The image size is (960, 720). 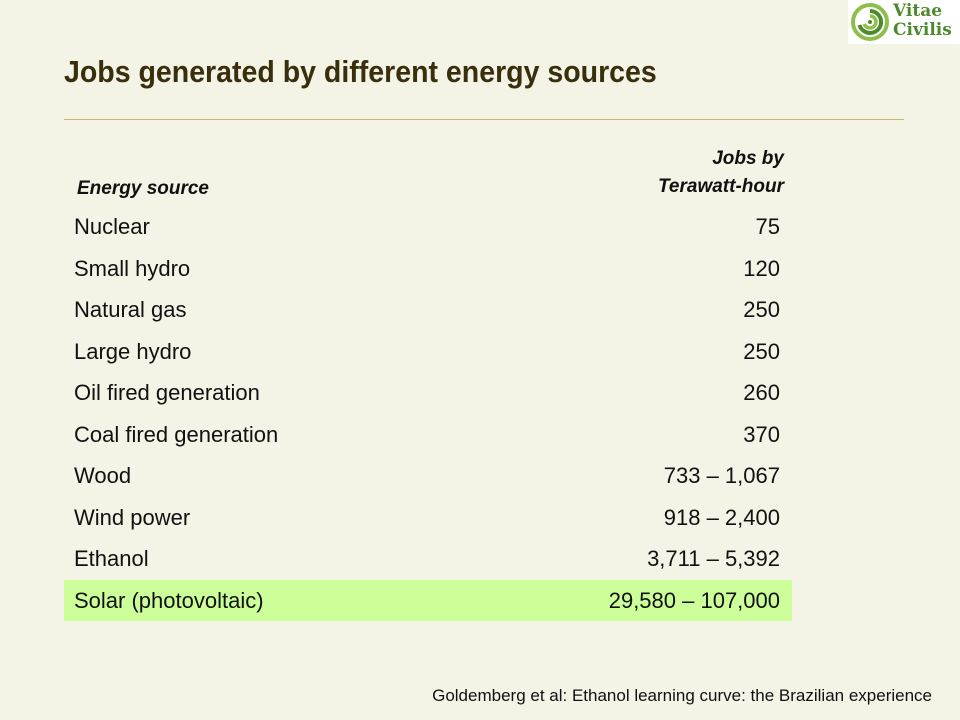 What do you see at coordinates (130, 309) in the screenshot?
I see `energy-source-cell: Natural gas` at bounding box center [130, 309].